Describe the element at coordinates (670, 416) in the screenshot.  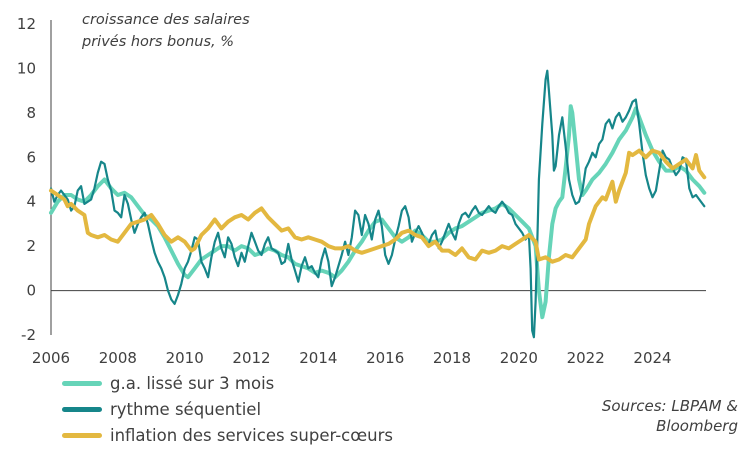
I see `source-note: Sources: LBPAM & Bloomberg` at that location.